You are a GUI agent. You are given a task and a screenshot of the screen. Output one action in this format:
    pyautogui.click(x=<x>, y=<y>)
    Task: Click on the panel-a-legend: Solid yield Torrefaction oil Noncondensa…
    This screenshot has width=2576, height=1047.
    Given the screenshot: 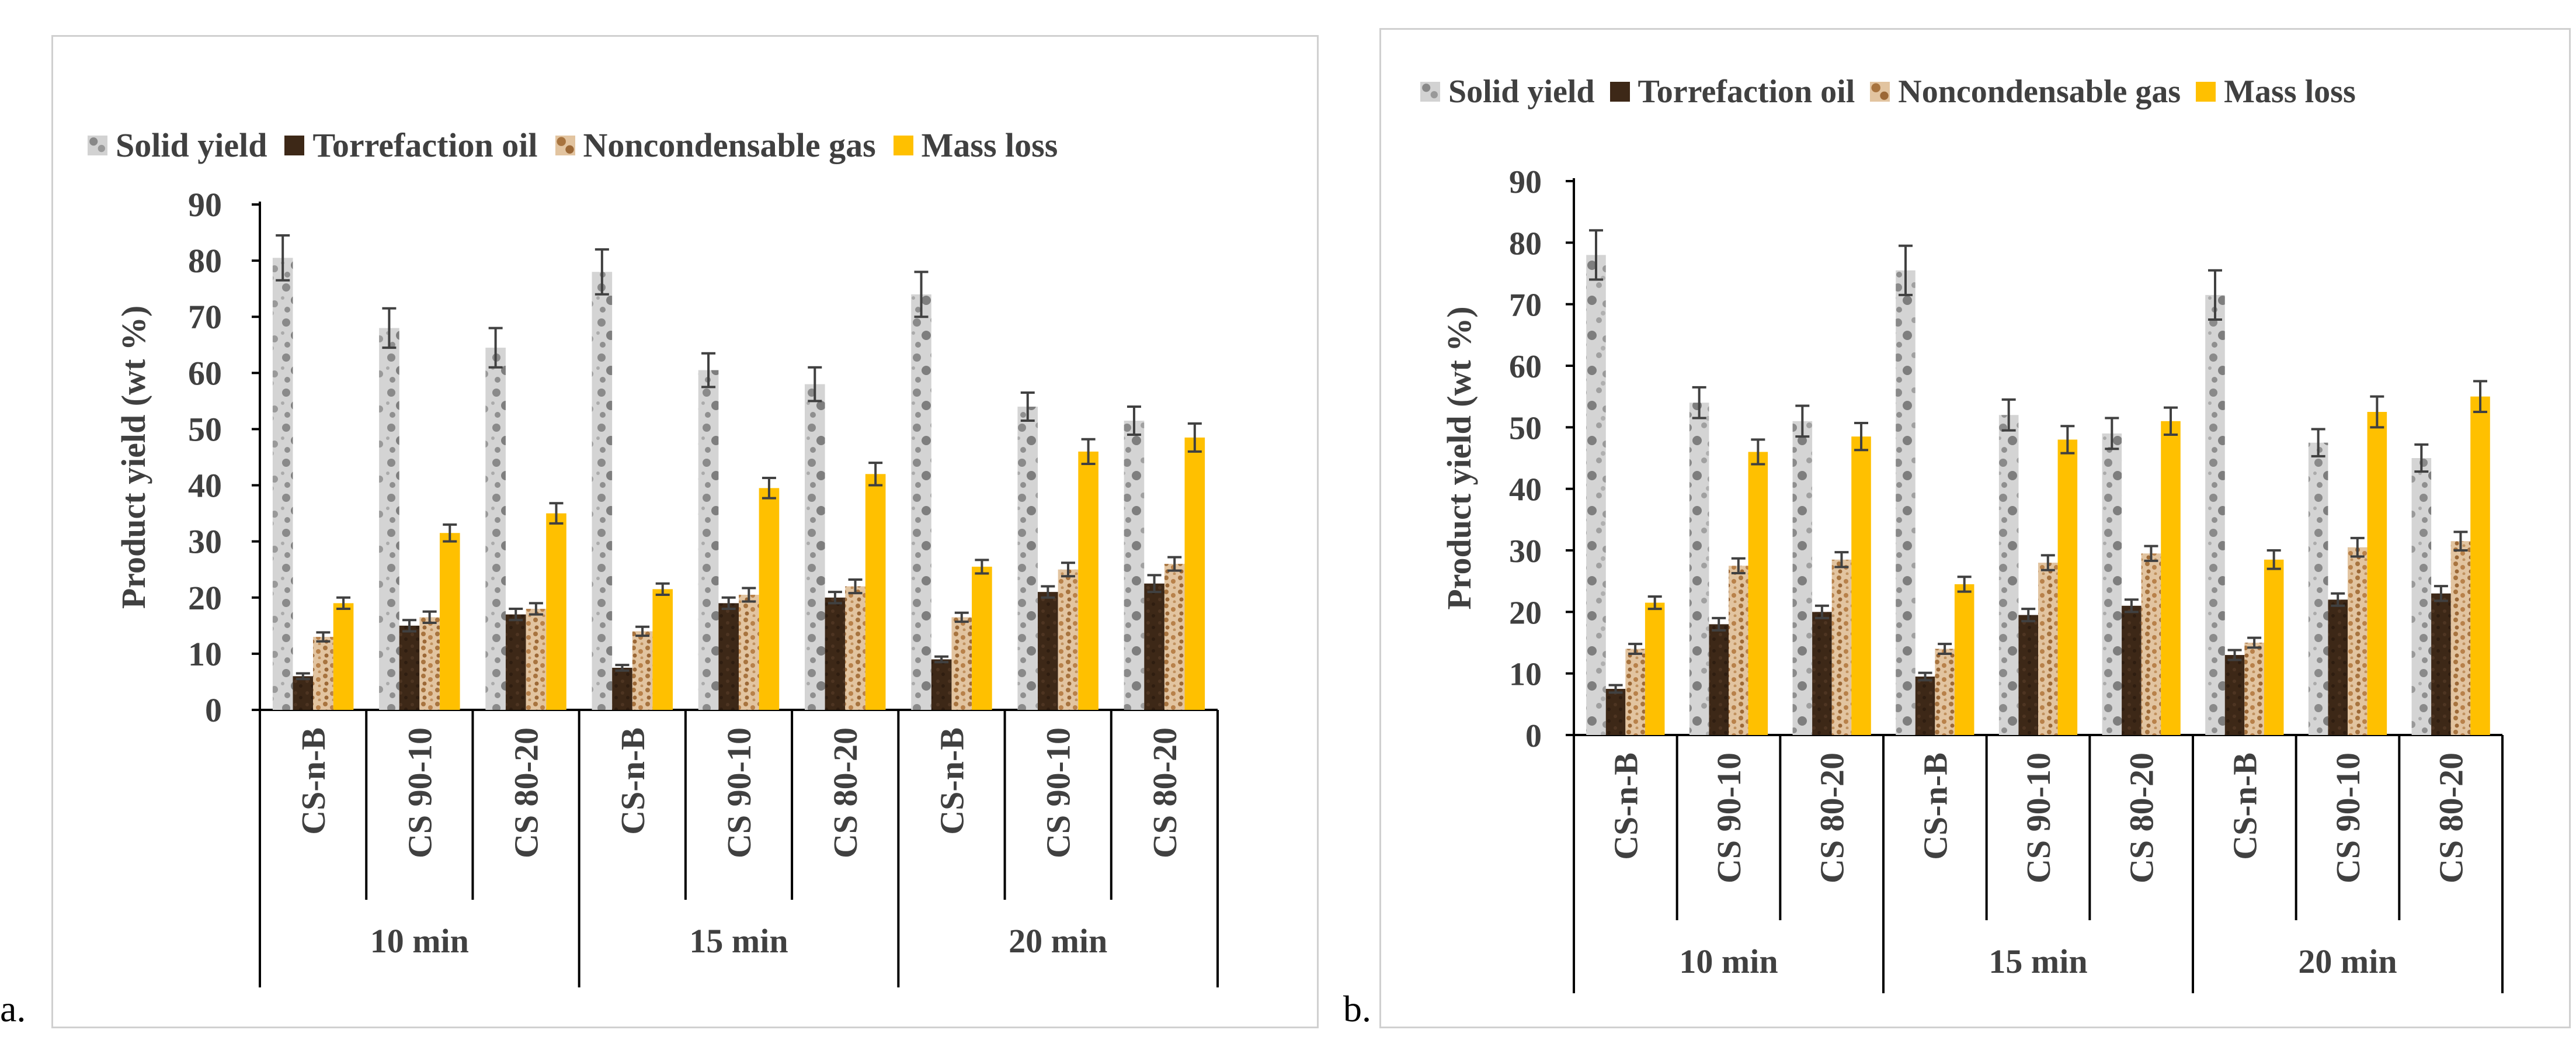 What is the action you would take?
    pyautogui.click(x=573, y=146)
    